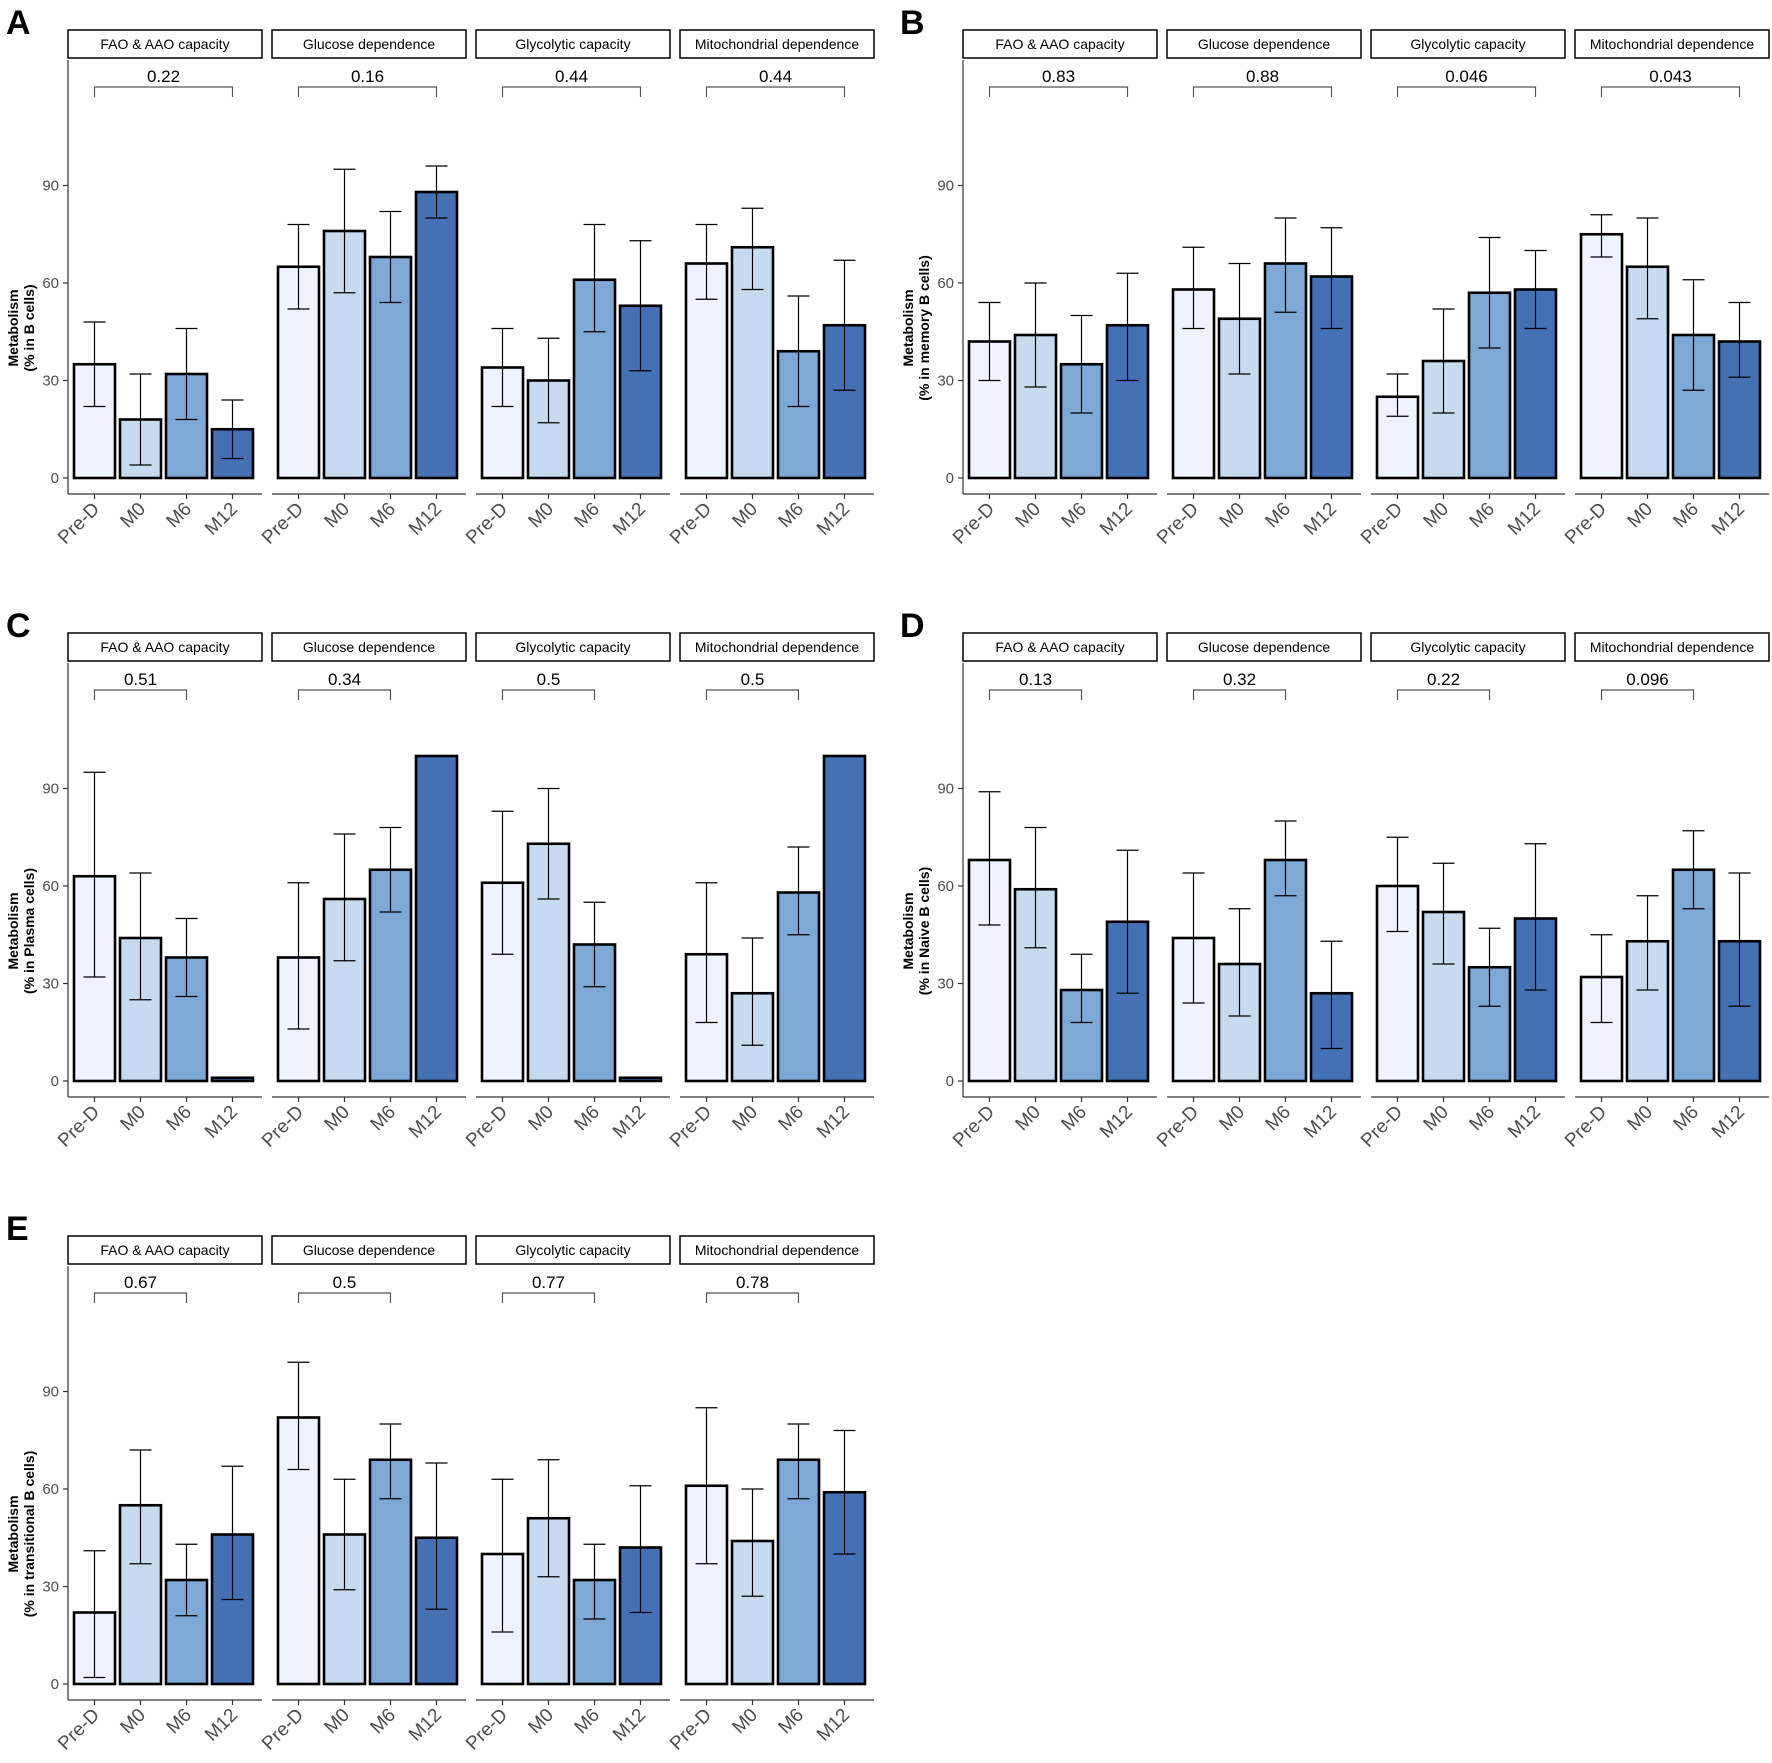 The height and width of the screenshot is (1763, 1772). Describe the element at coordinates (1262, 76) in the screenshot. I see `p-value-label: 0.88` at that location.